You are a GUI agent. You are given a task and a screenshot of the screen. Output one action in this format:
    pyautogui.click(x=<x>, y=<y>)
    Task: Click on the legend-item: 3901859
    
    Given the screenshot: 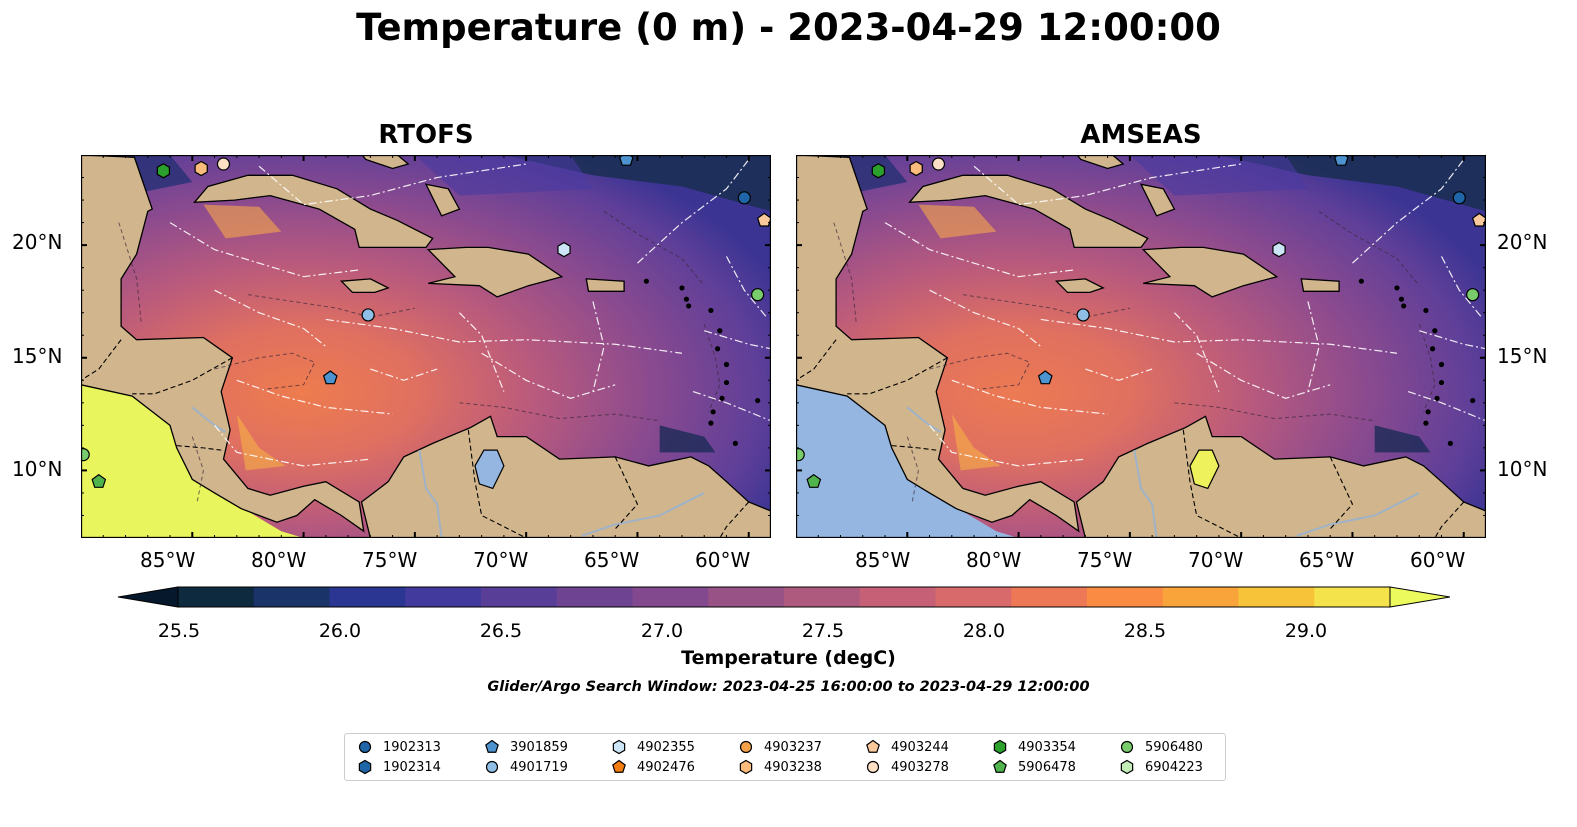 What is the action you would take?
    pyautogui.click(x=526, y=747)
    